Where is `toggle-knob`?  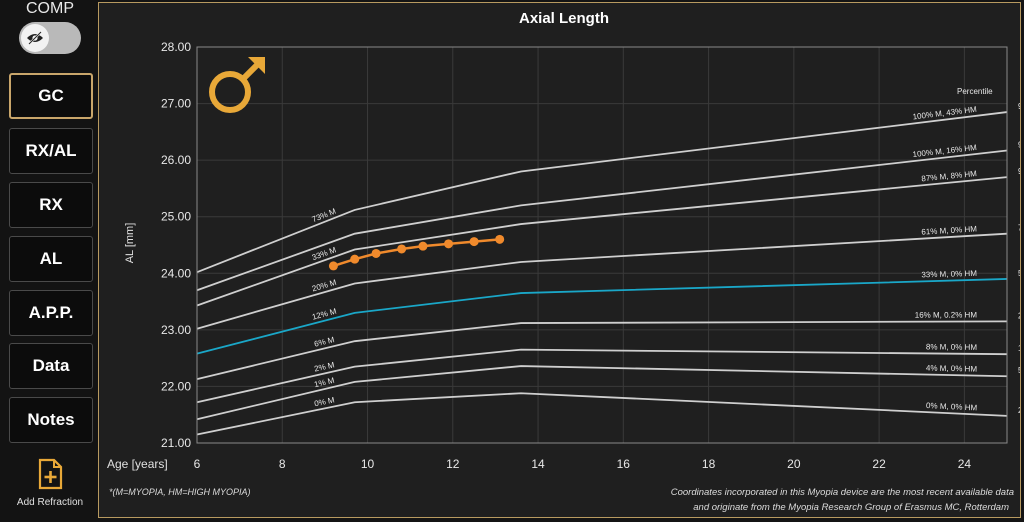 toggle-knob is located at coordinates (35, 38).